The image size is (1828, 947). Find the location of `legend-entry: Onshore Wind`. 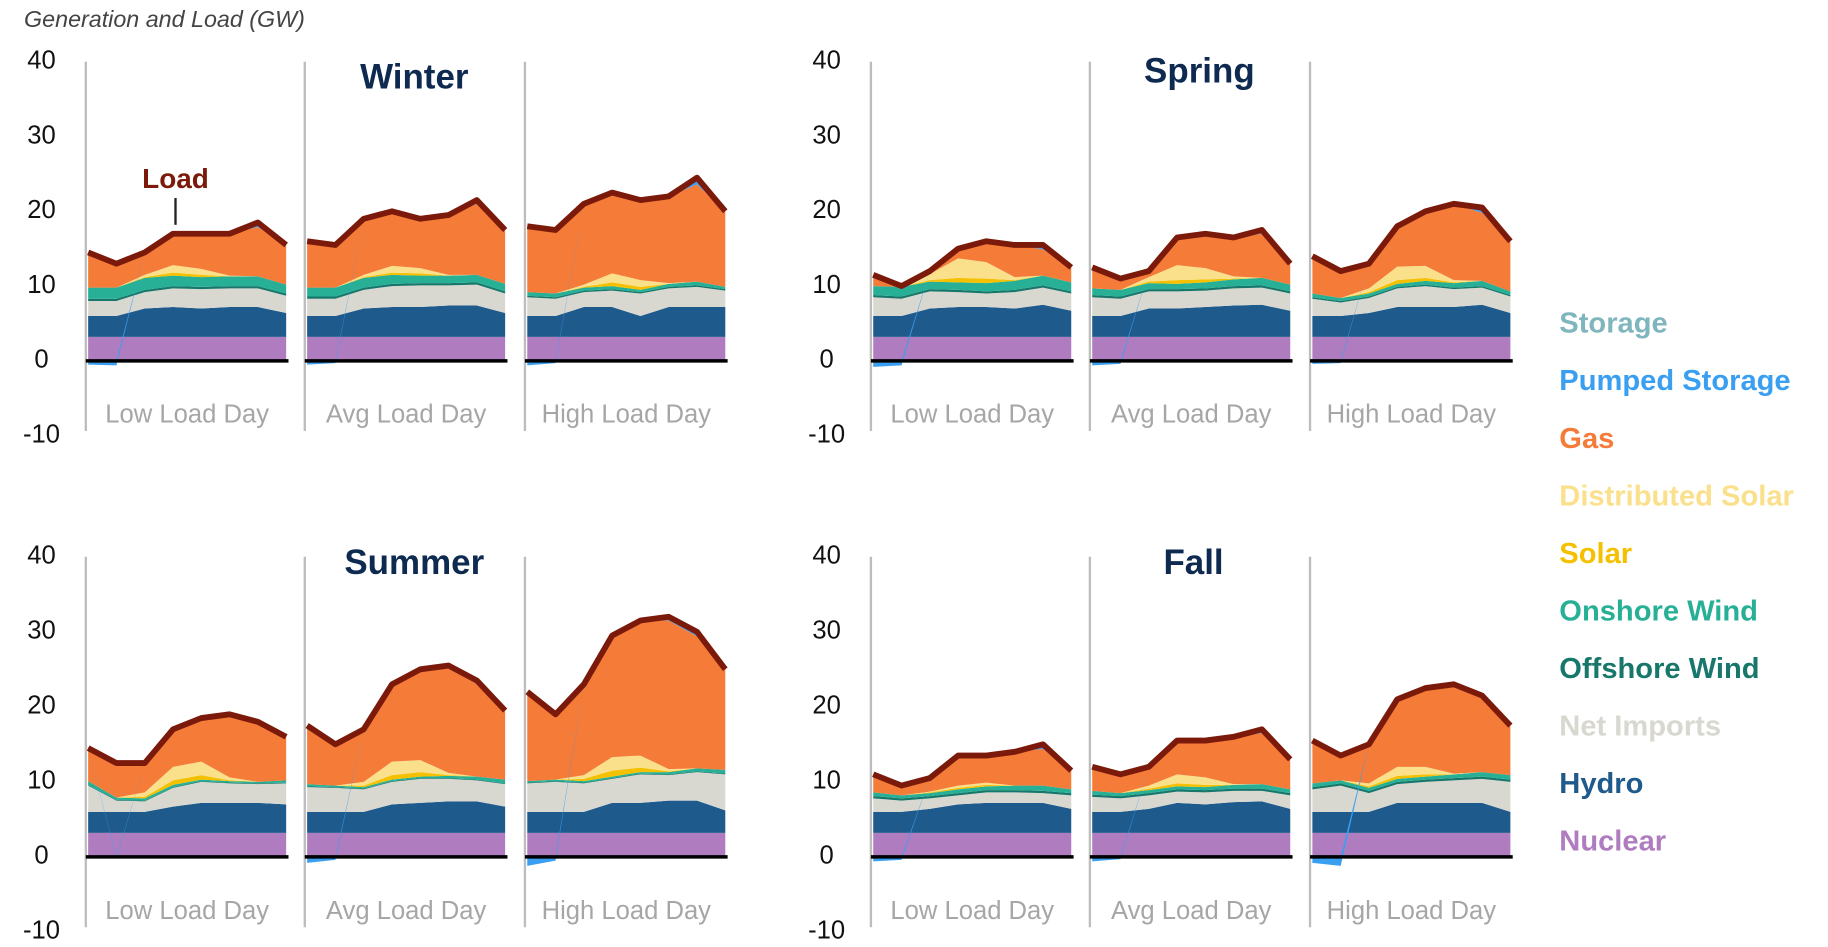

legend-entry: Onshore Wind is located at coordinates (1658, 611).